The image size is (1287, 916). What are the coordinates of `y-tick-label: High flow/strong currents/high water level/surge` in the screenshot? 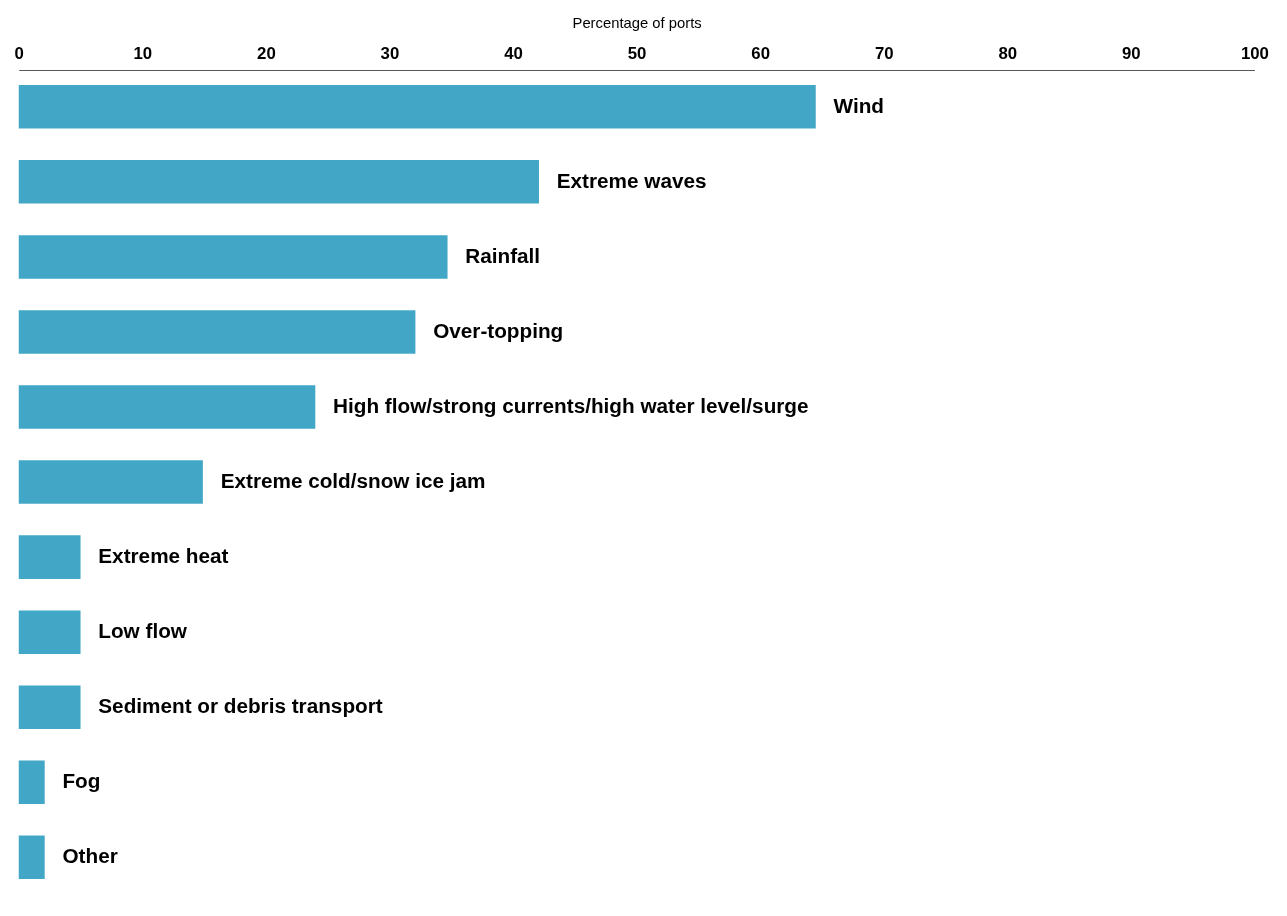 It's located at (571, 405).